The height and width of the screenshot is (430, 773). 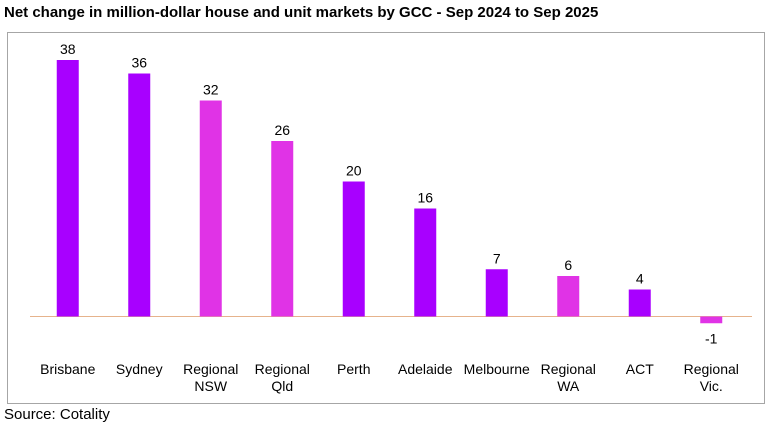 What do you see at coordinates (354, 171) in the screenshot?
I see `data-label: 20` at bounding box center [354, 171].